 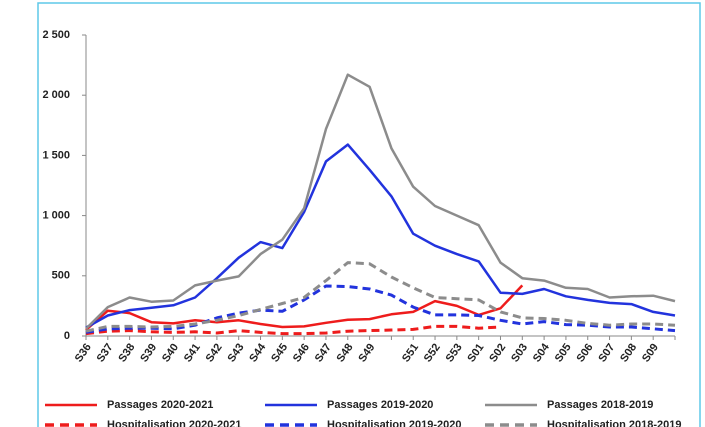 I want to click on legend-label: Passages 2018-2019, so click(x=600, y=405).